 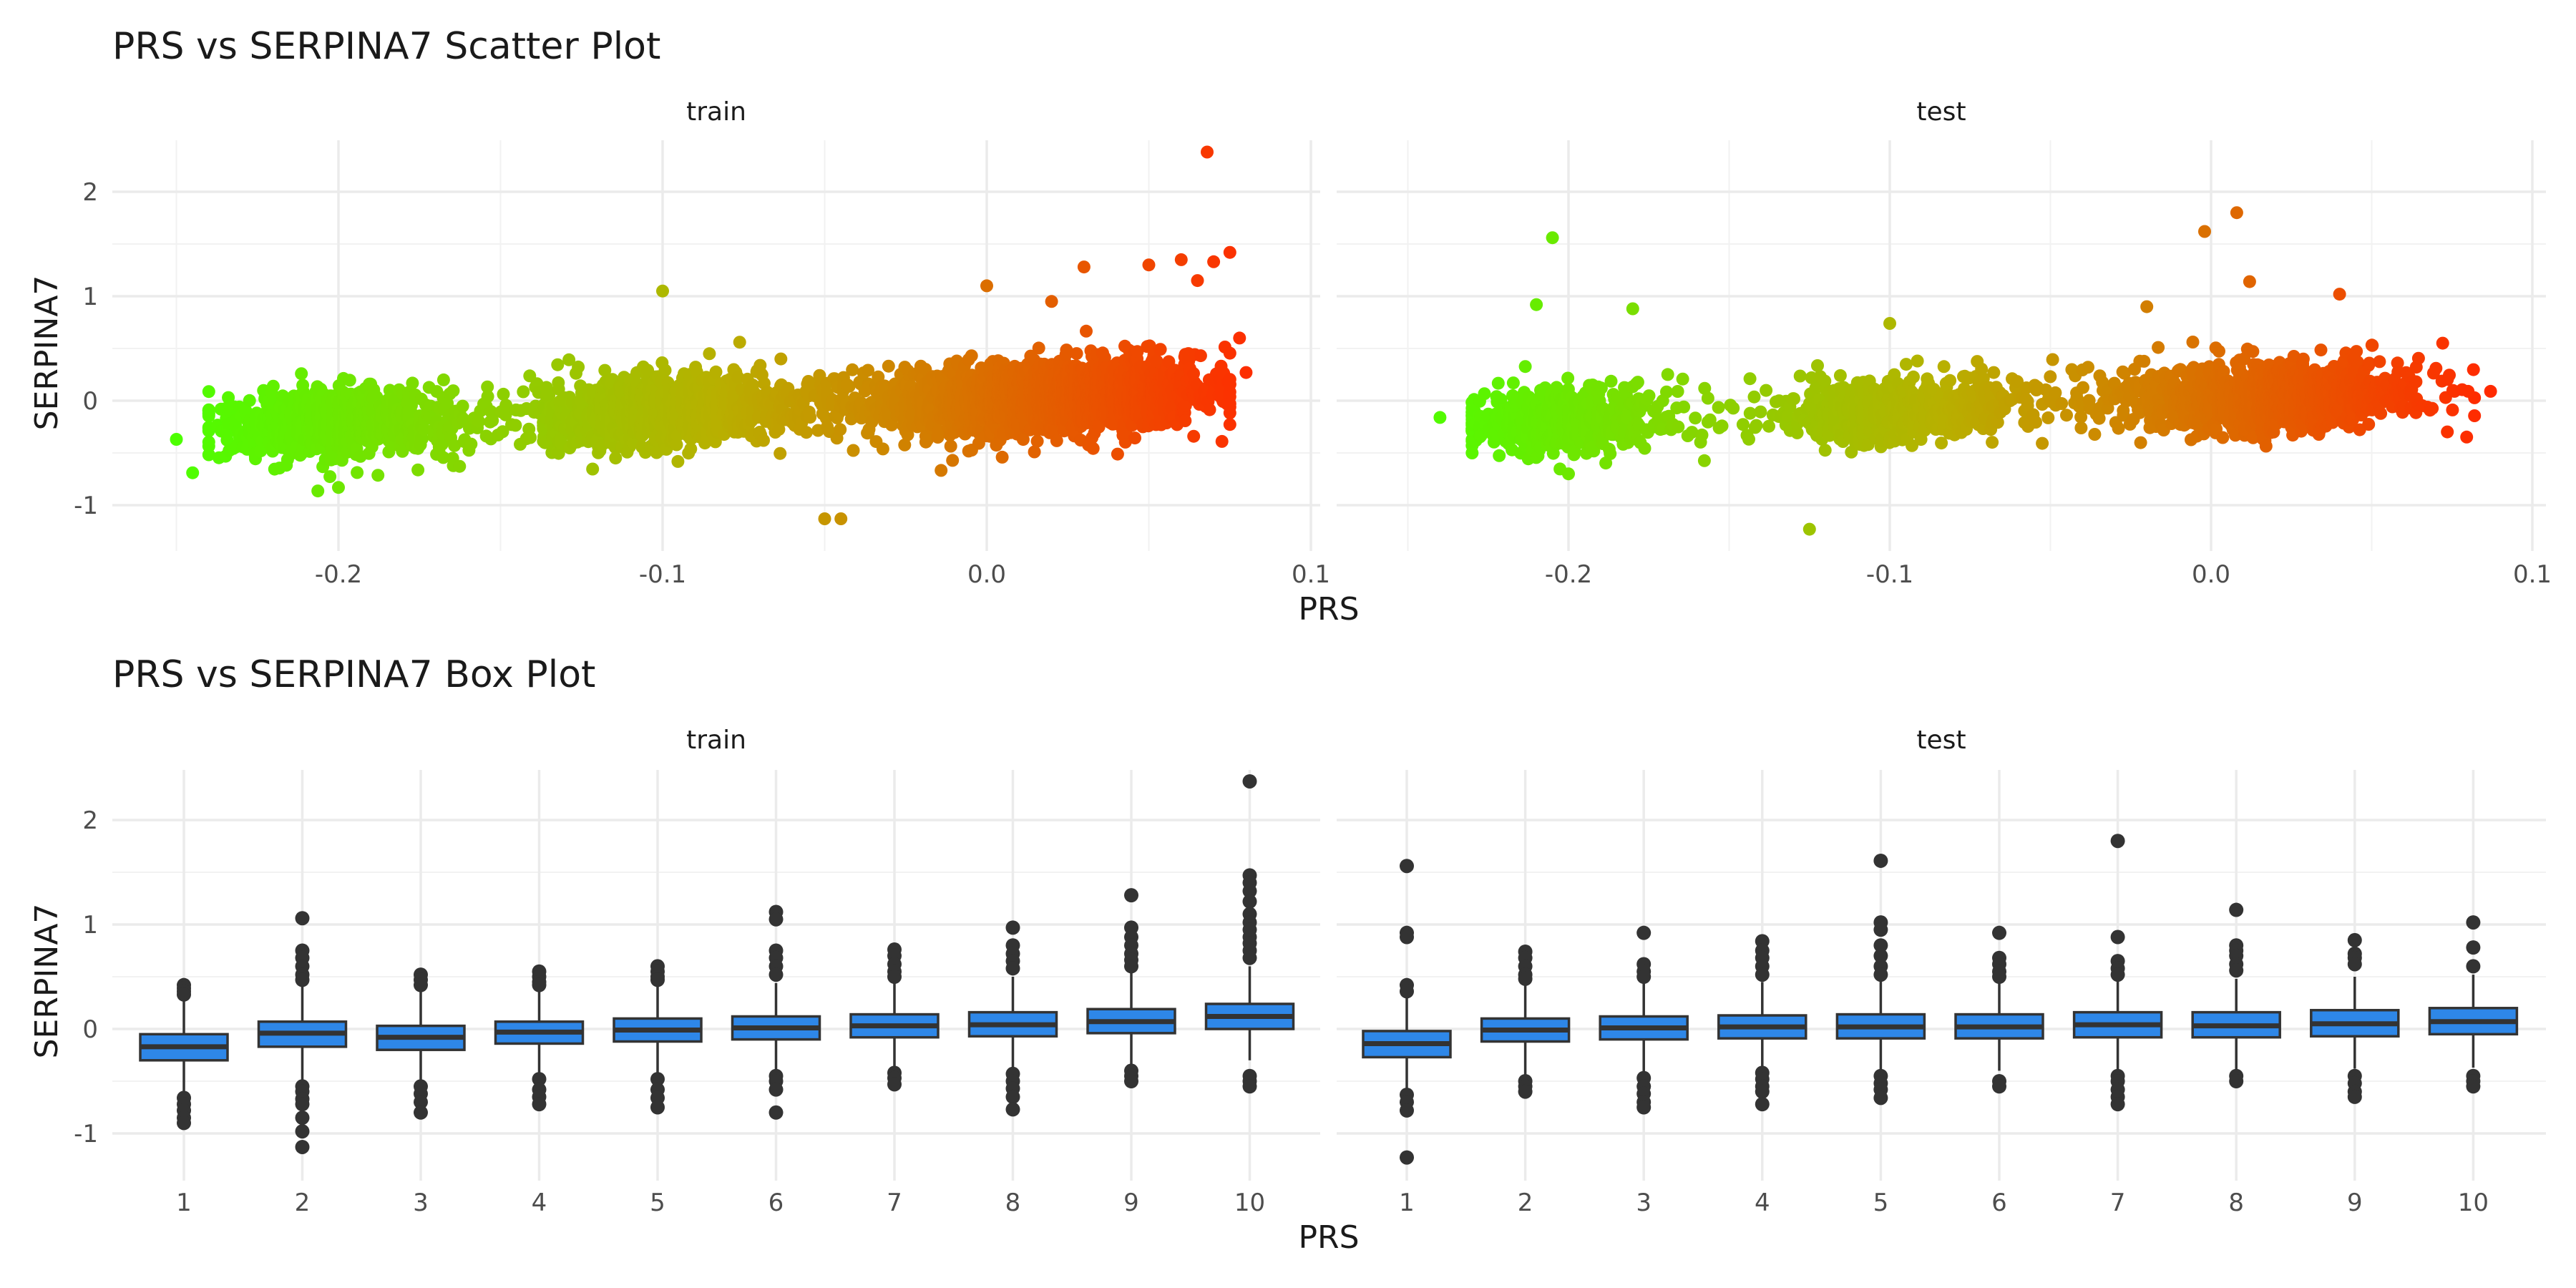 What do you see at coordinates (90, 401) in the screenshot?
I see `y-tick-label: 0` at bounding box center [90, 401].